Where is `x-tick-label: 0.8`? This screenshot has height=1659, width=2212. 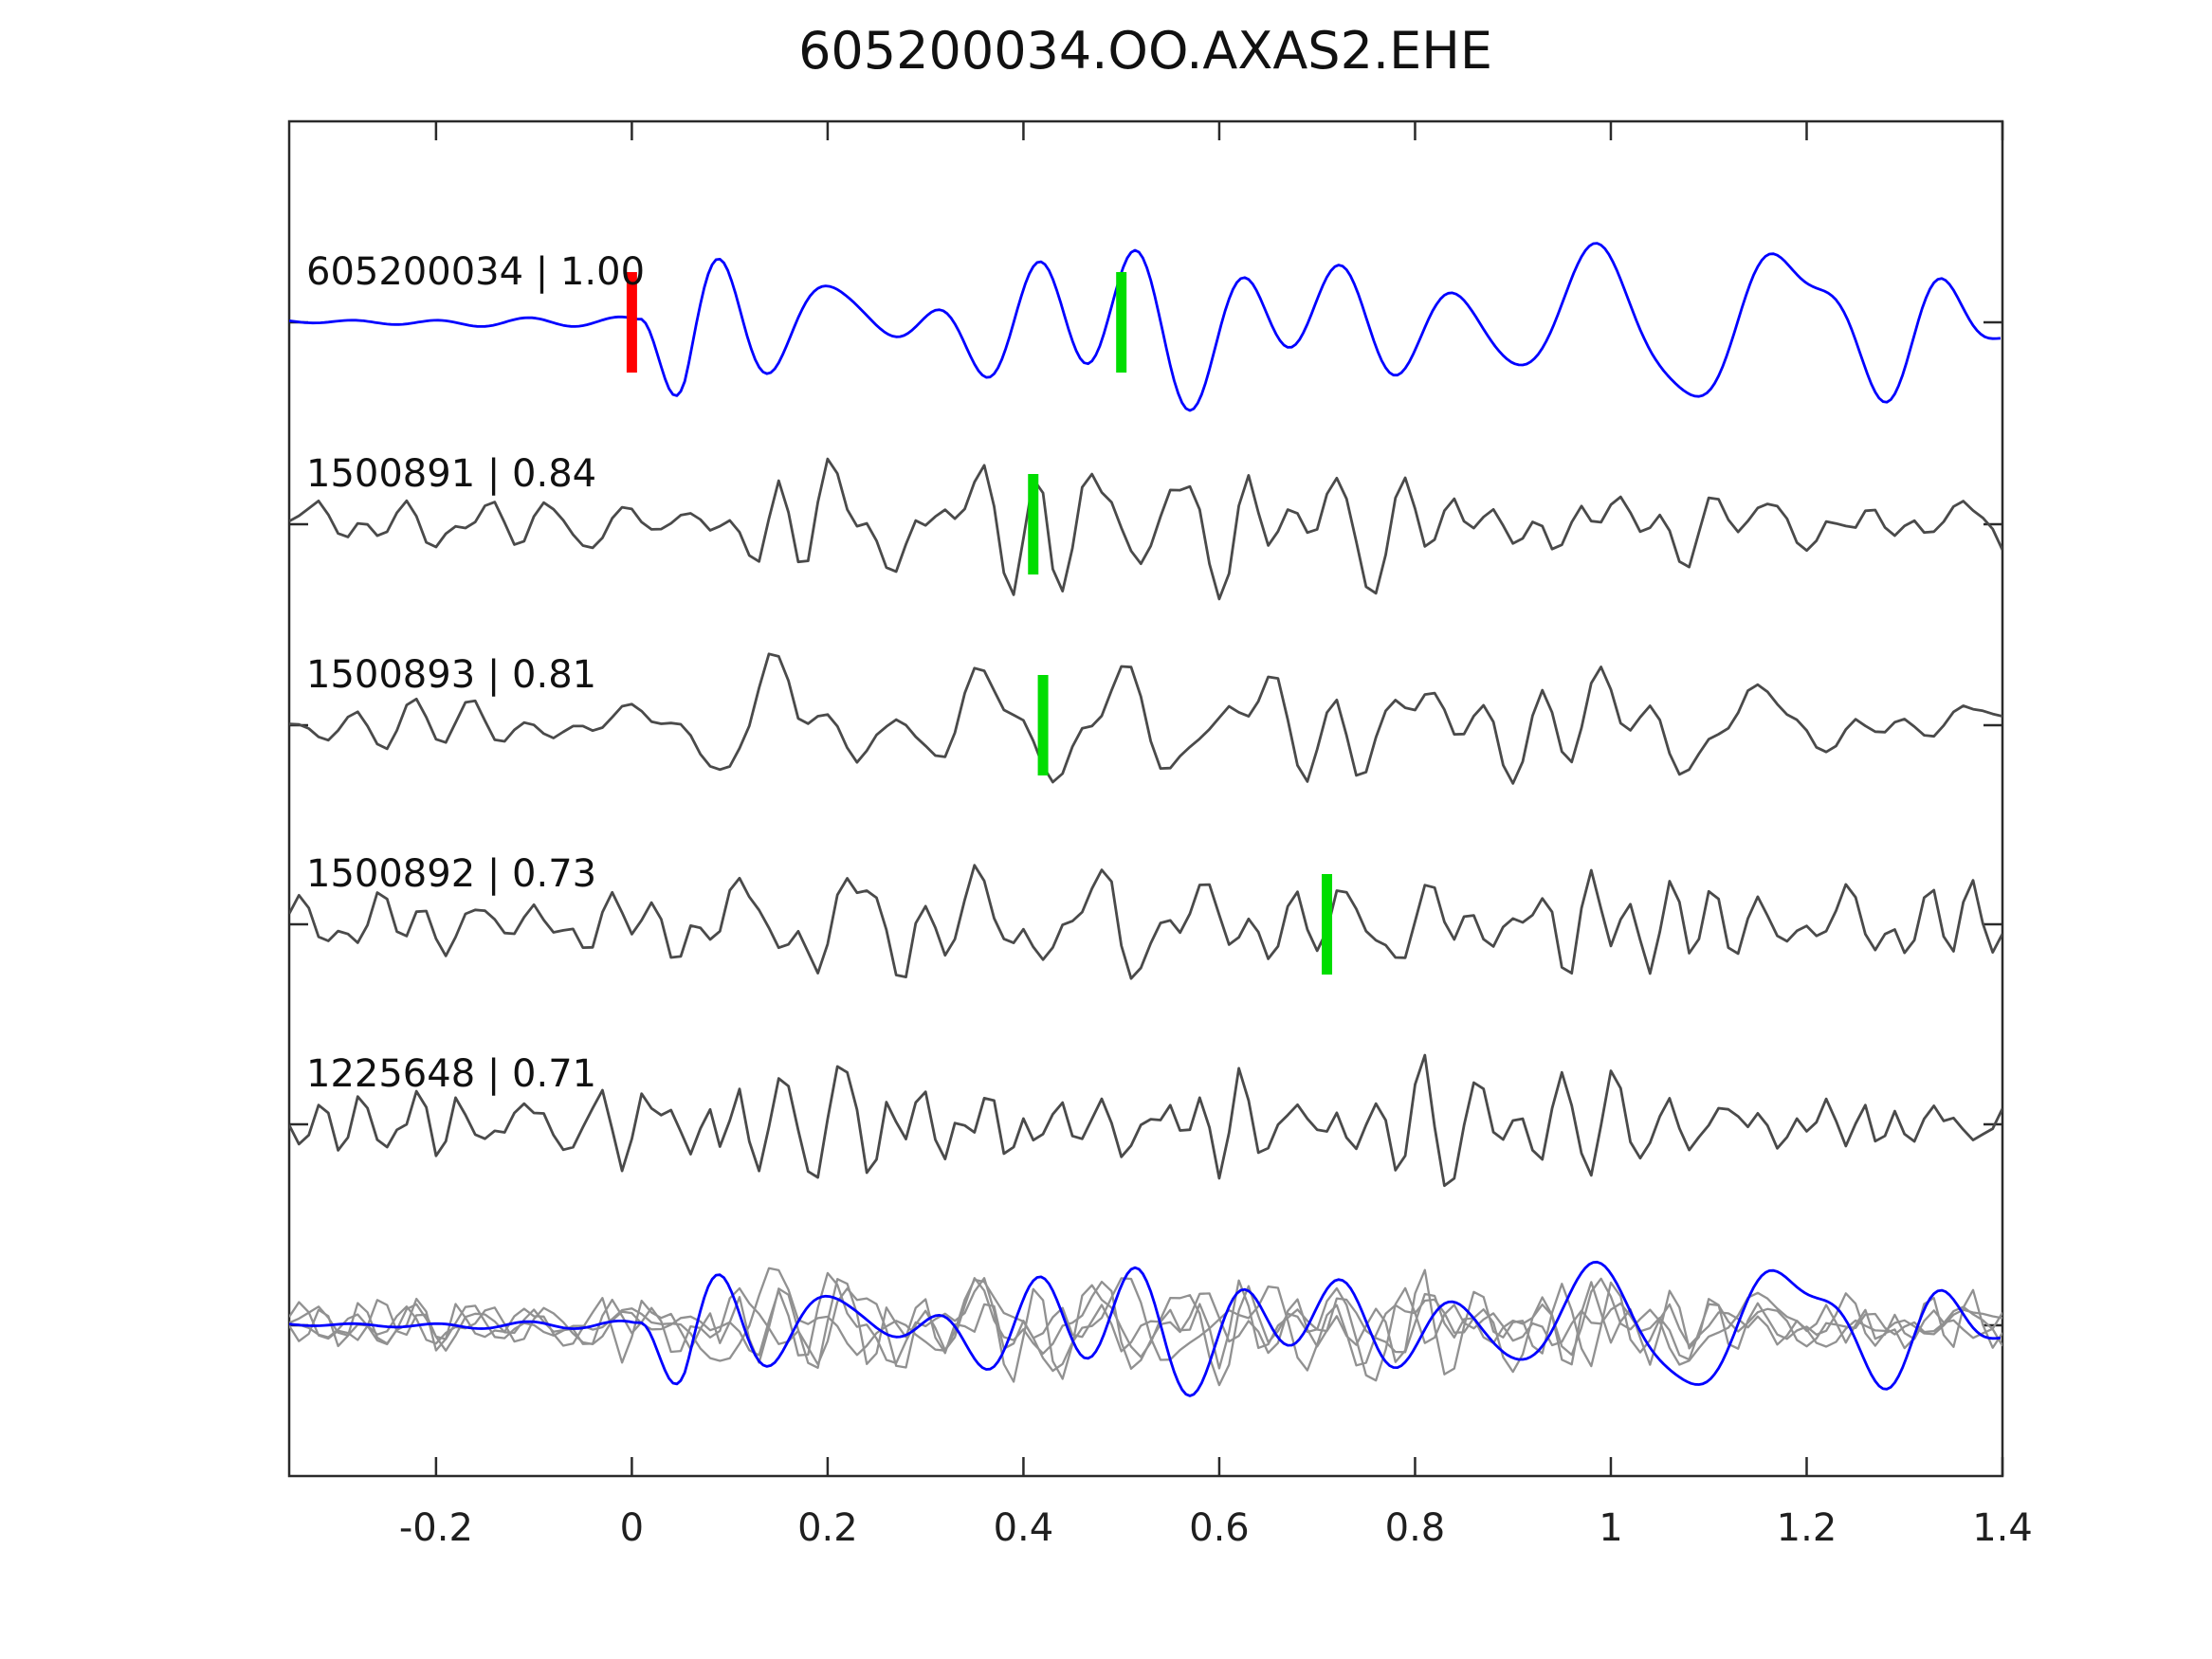
x-tick-label: 0.8 is located at coordinates (1415, 1528).